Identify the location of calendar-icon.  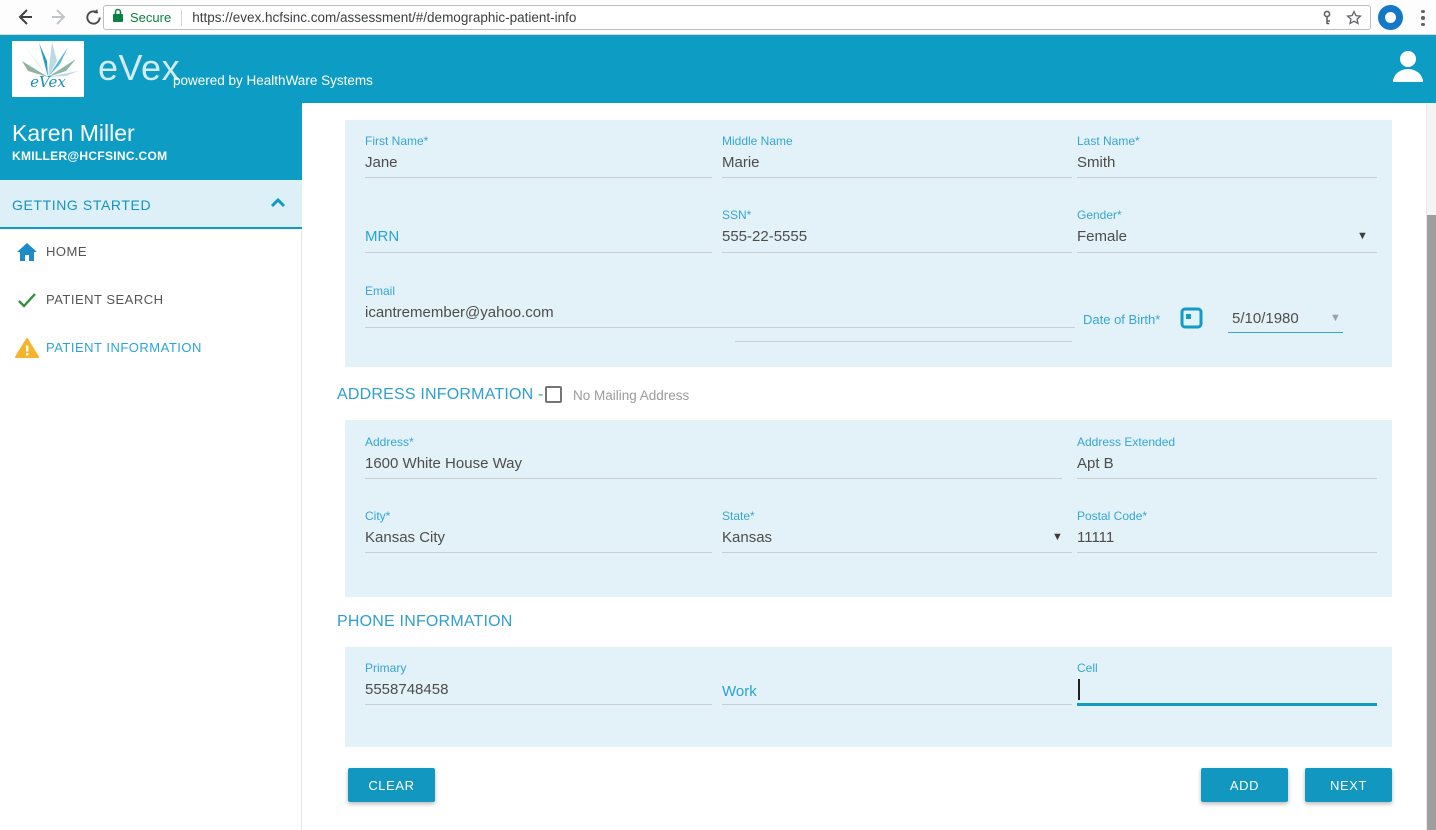
(1191, 320).